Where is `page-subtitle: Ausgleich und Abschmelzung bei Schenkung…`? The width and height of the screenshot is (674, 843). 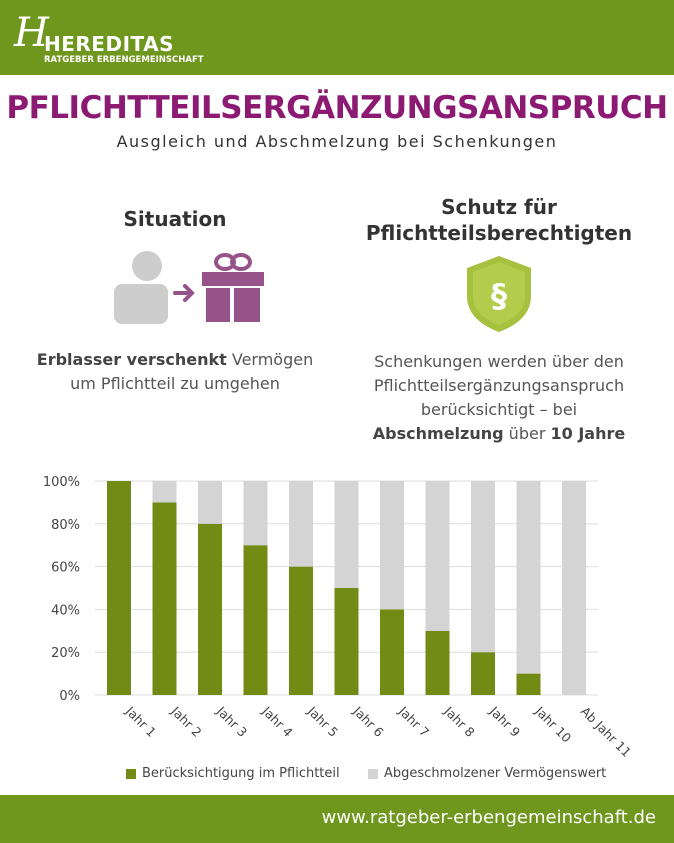
page-subtitle: Ausgleich und Abschmelzung bei Schenkung… is located at coordinates (337, 141).